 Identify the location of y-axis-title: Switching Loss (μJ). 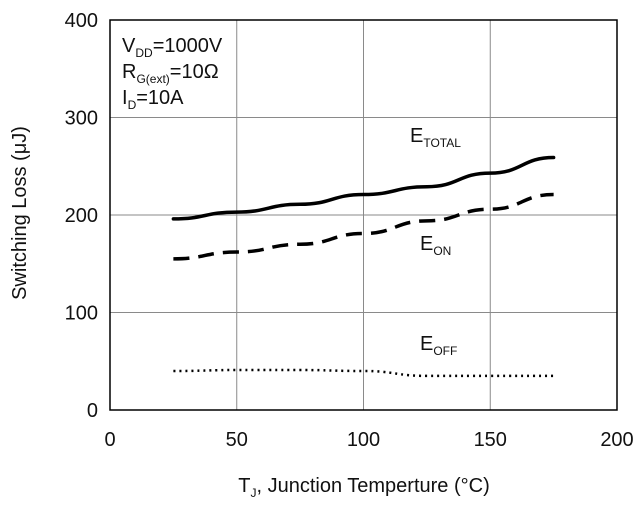
(20, 213).